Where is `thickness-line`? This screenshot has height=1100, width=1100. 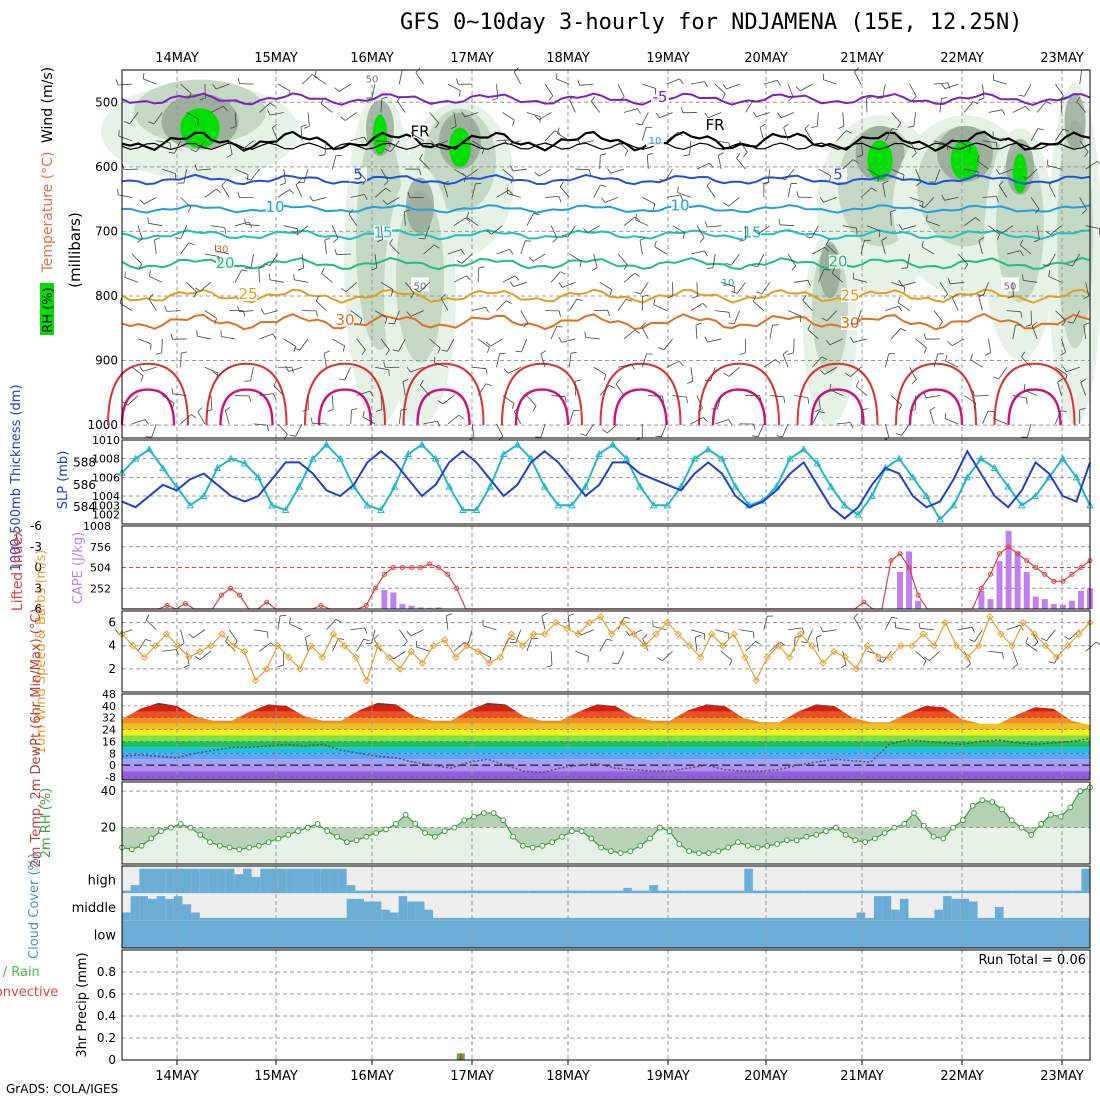
thickness-line is located at coordinates (606, 484).